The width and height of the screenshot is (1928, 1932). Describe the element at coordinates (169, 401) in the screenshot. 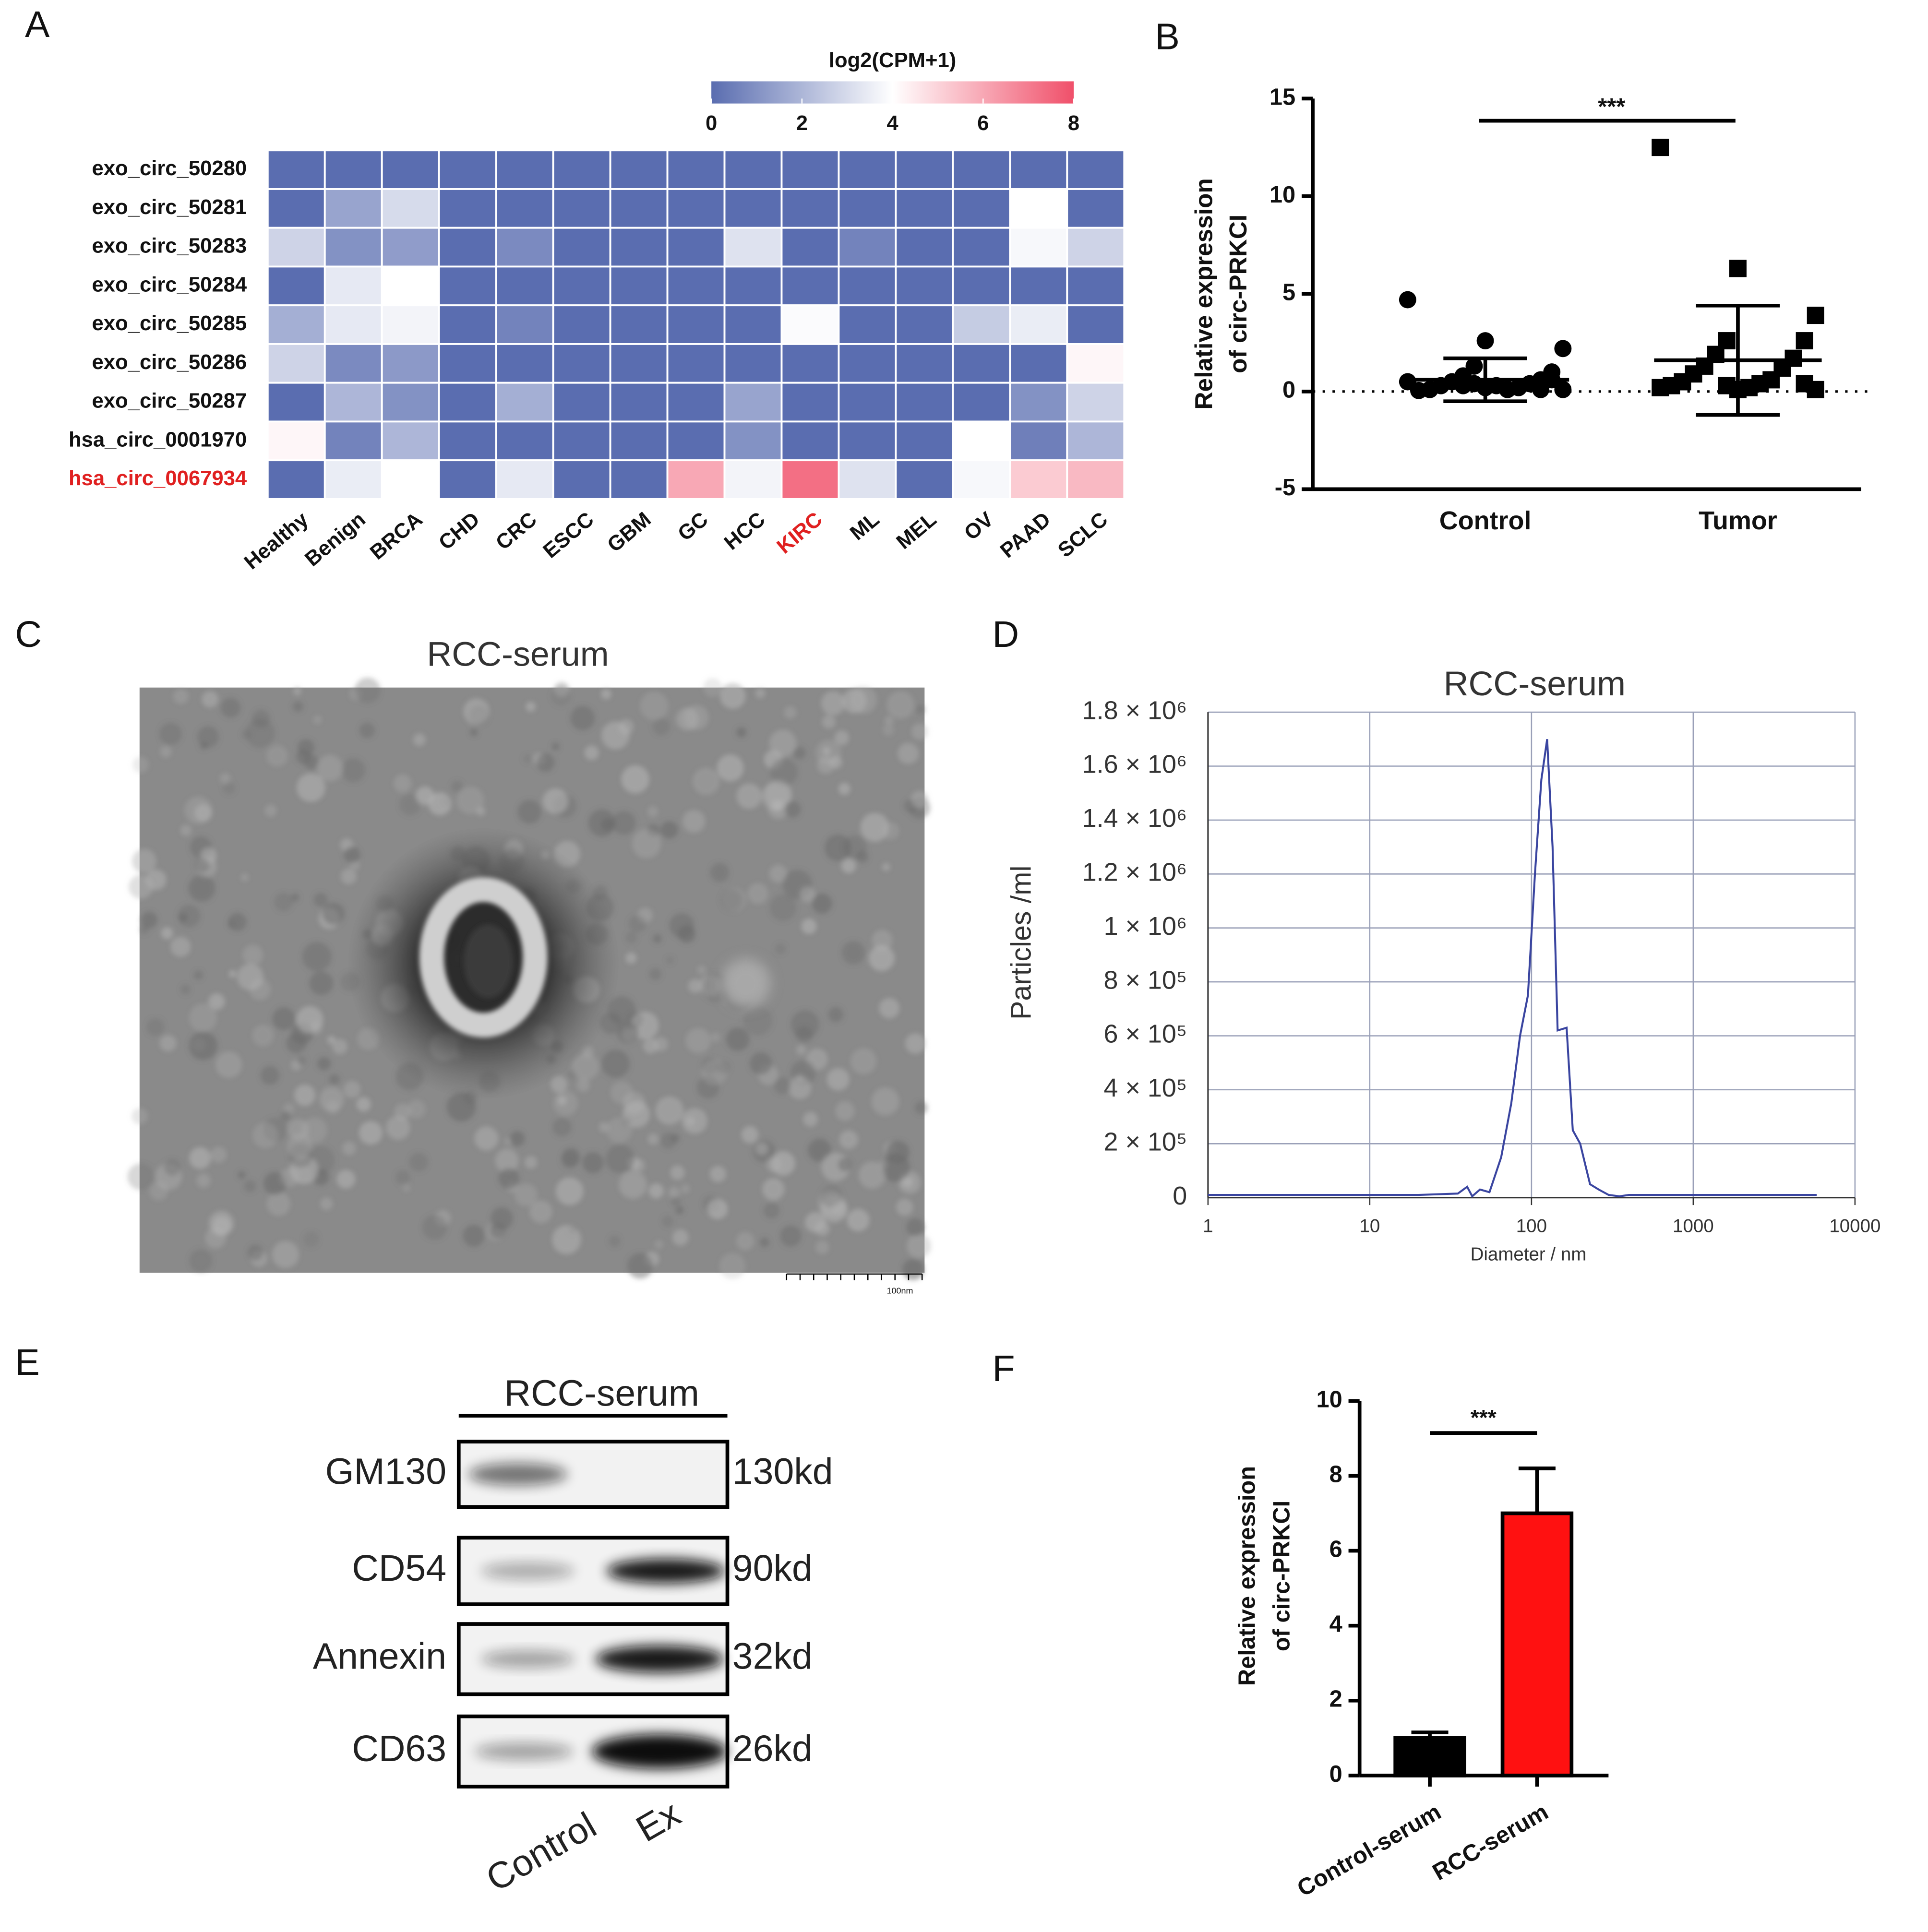

I see `row-label: exo_circ_50287` at that location.